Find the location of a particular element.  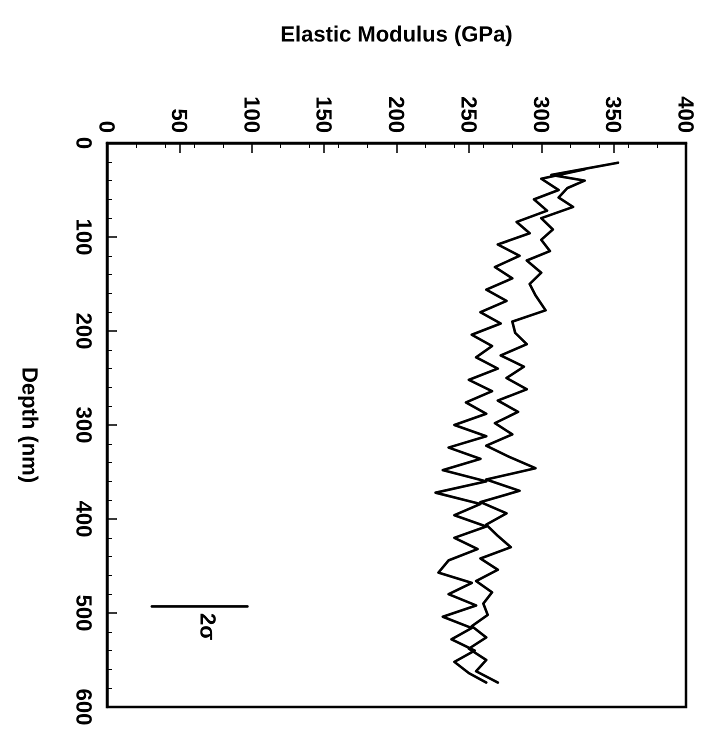

y-tick-label: 100 is located at coordinates (84, 237).